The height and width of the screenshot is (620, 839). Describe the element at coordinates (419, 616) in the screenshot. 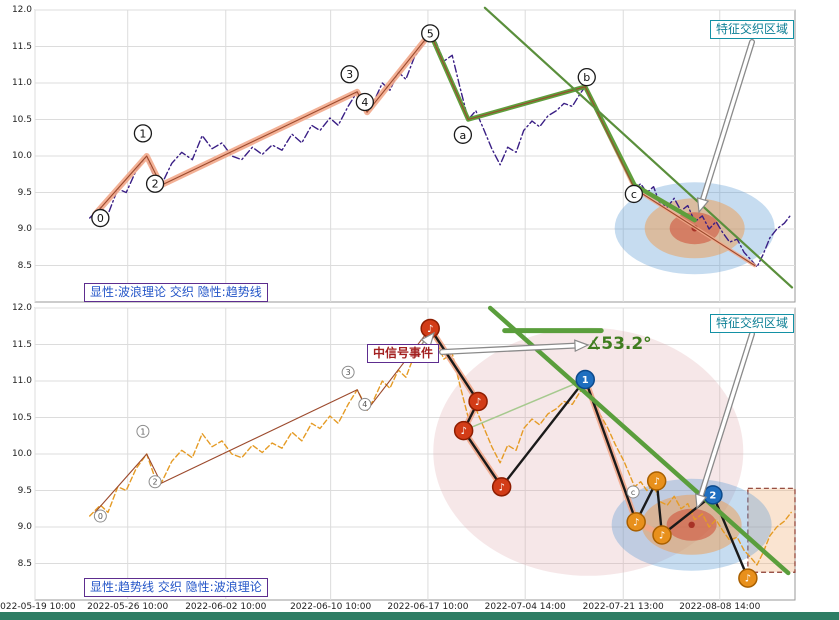

I see `bottom-bar` at that location.